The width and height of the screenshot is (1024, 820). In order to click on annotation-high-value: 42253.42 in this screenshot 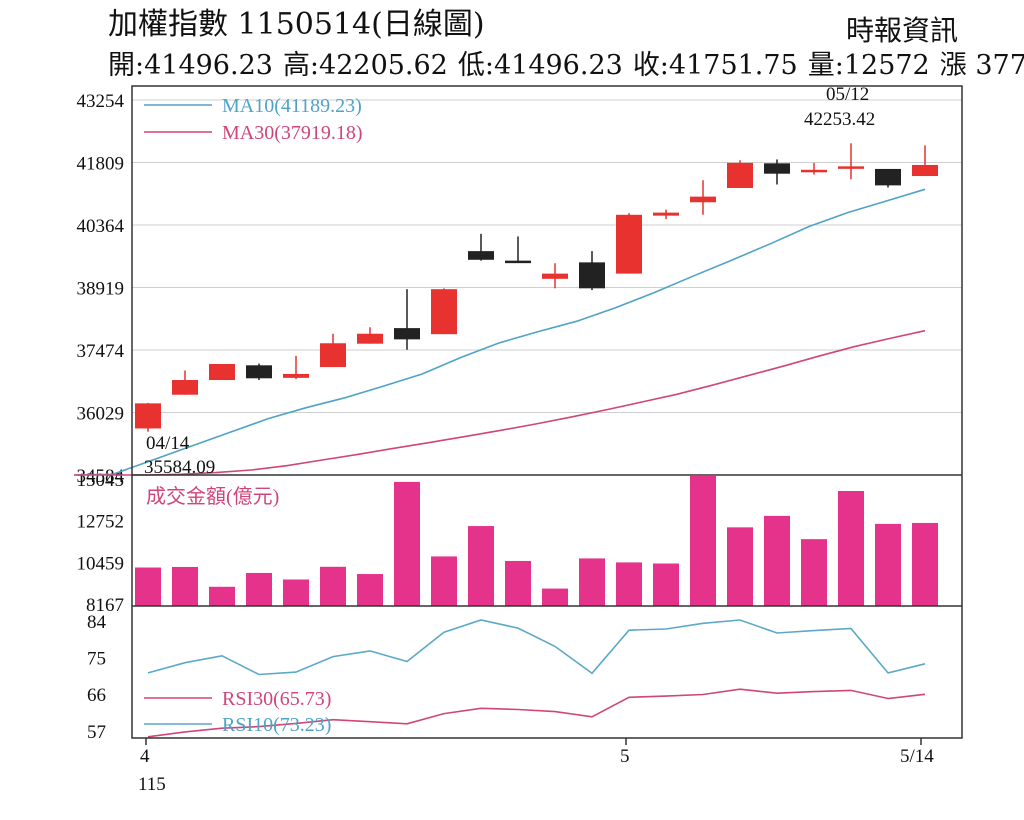, I will do `click(839, 119)`.